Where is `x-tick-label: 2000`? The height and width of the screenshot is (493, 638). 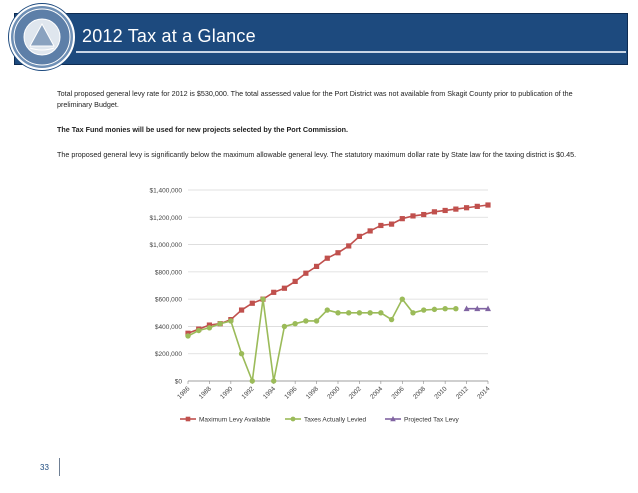 x-tick-label: 2000 is located at coordinates (333, 392).